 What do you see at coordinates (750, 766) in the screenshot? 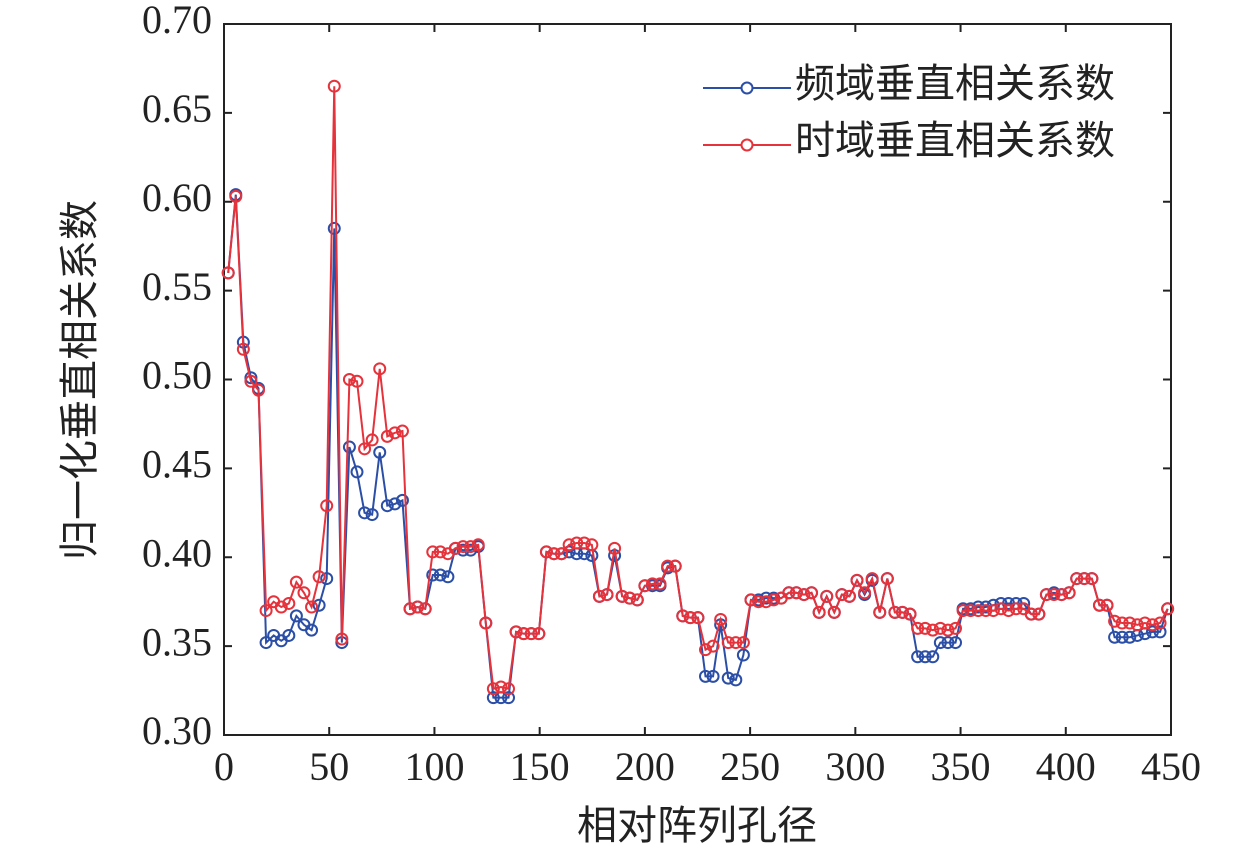
I see `x-tick-label: 250` at bounding box center [750, 766].